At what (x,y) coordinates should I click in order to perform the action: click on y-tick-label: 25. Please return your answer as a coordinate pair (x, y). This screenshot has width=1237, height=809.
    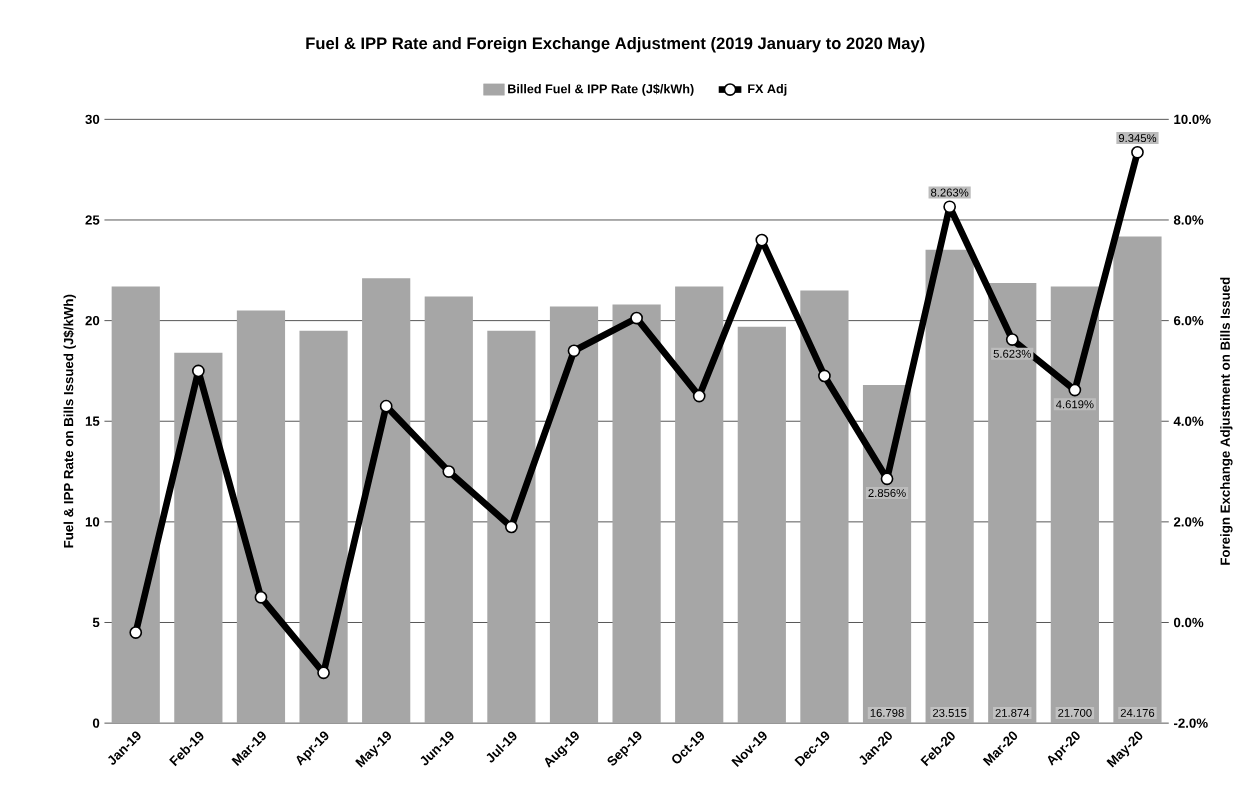
    Looking at the image, I should click on (92, 220).